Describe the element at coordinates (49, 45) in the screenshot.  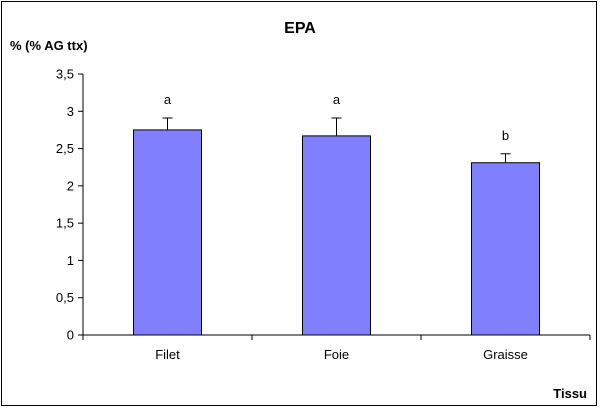
I see `y-axis-title: % (% AG ttx)` at that location.